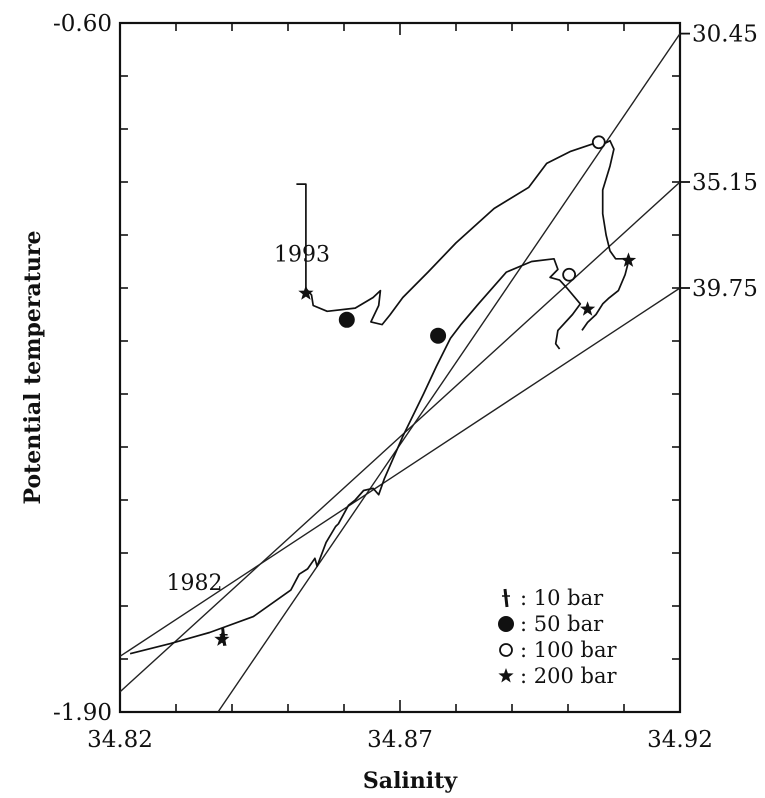 Image resolution: width=765 pixels, height=798 pixels. I want to click on y-tick-label: -0.60, so click(82, 24).